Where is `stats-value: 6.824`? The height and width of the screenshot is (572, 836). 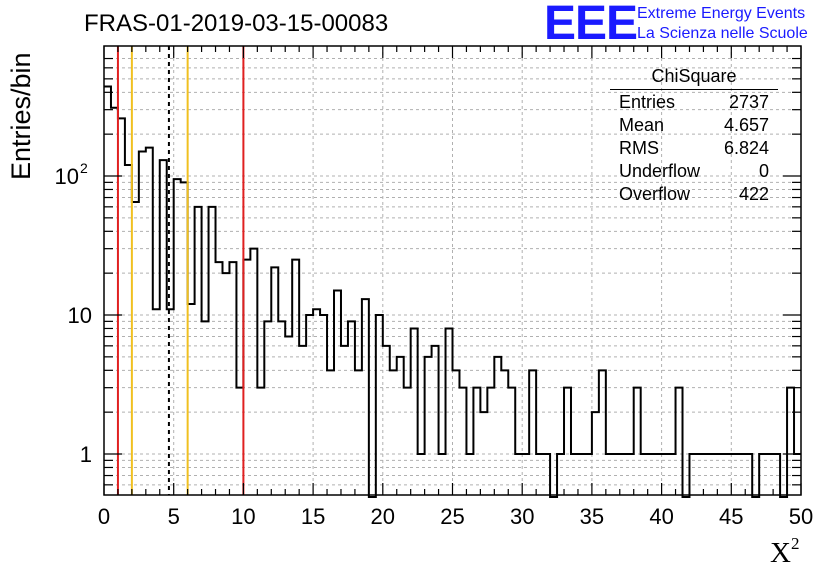 stats-value: 6.824 is located at coordinates (746, 148).